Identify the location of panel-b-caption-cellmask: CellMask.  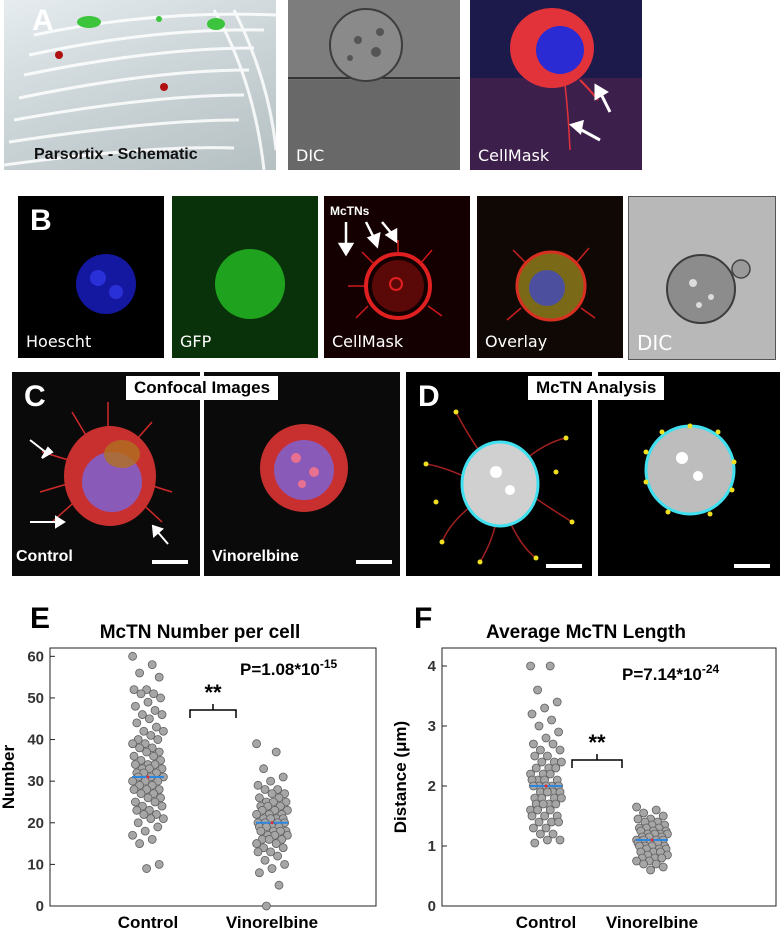
(368, 341).